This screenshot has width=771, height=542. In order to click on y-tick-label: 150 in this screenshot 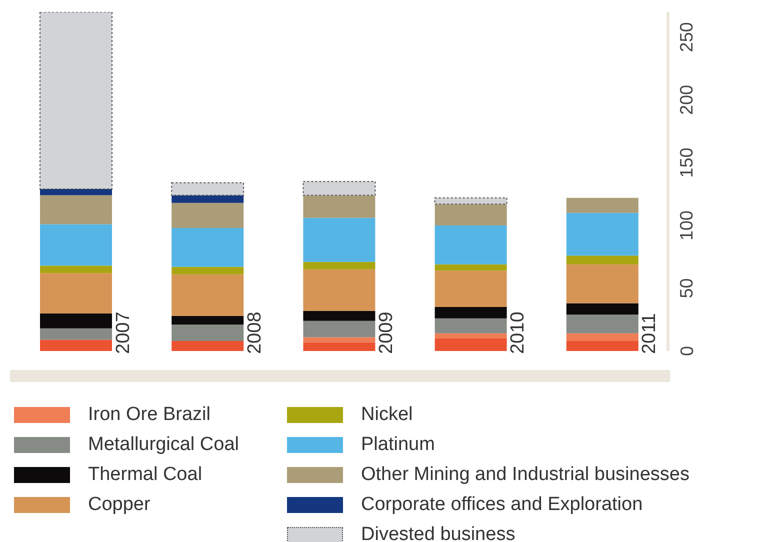, I will do `click(686, 163)`.